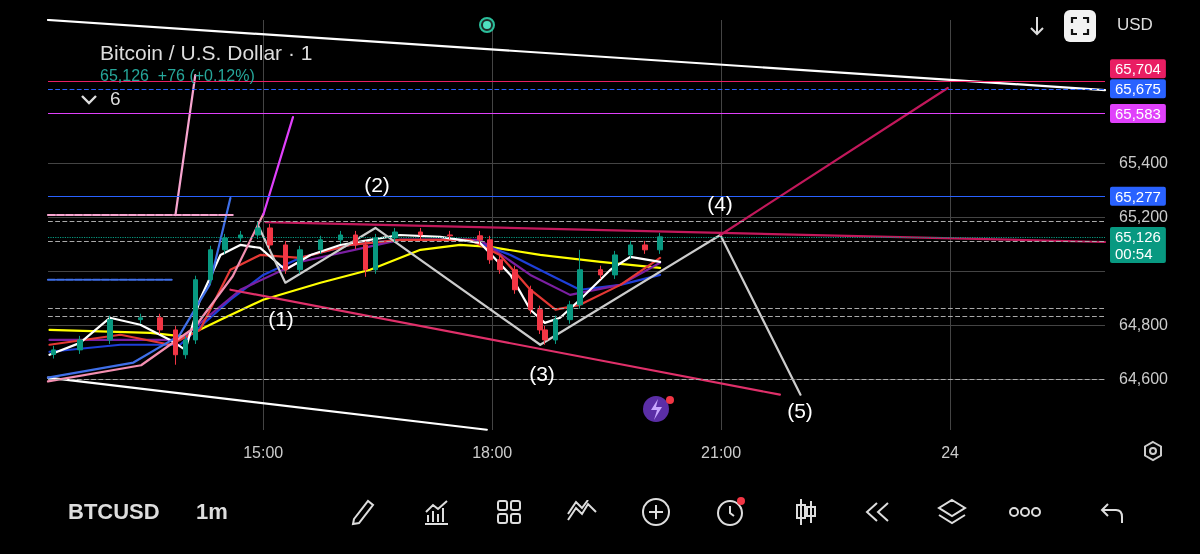 This screenshot has height=554, width=1200. I want to click on text: 65,126 +76 (+0.12%), so click(177, 75).